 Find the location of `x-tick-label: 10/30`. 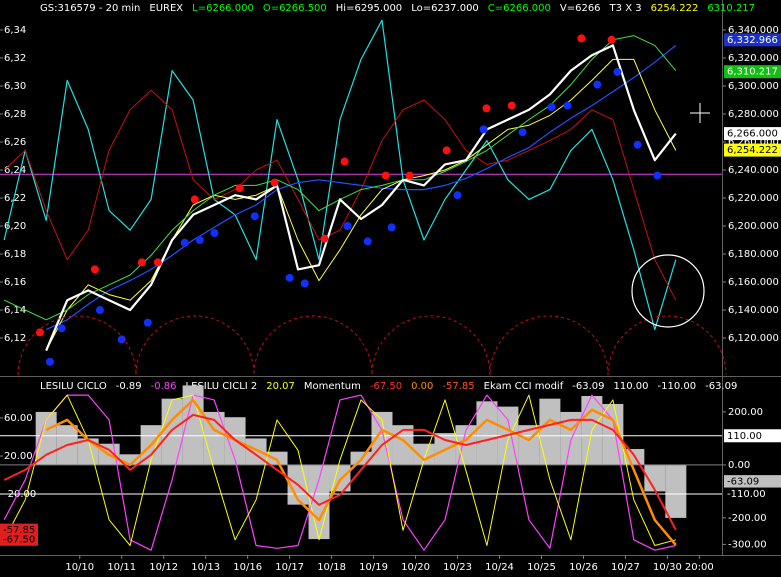

x-tick-label: 10/30 is located at coordinates (667, 567).